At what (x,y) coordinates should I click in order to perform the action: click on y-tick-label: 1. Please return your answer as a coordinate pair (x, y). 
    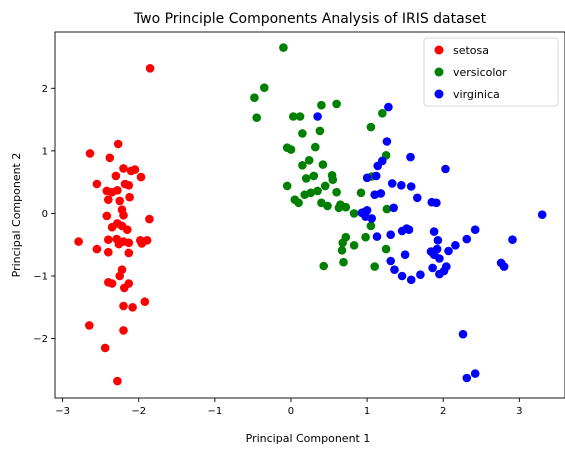
    Looking at the image, I should click on (45, 151).